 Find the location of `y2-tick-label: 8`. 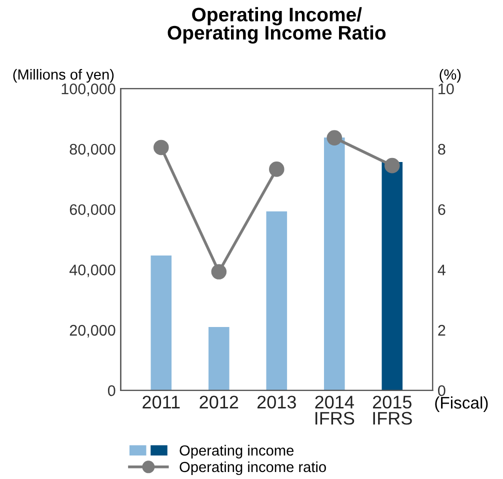

y2-tick-label: 8 is located at coordinates (442, 149).